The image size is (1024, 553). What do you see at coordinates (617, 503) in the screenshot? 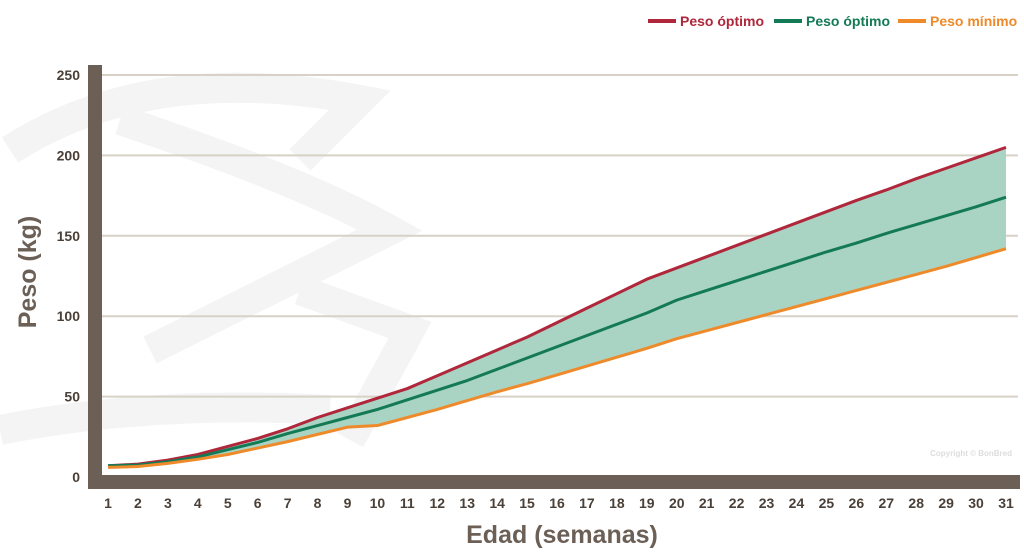
I see `x-tick-label: 18` at bounding box center [617, 503].